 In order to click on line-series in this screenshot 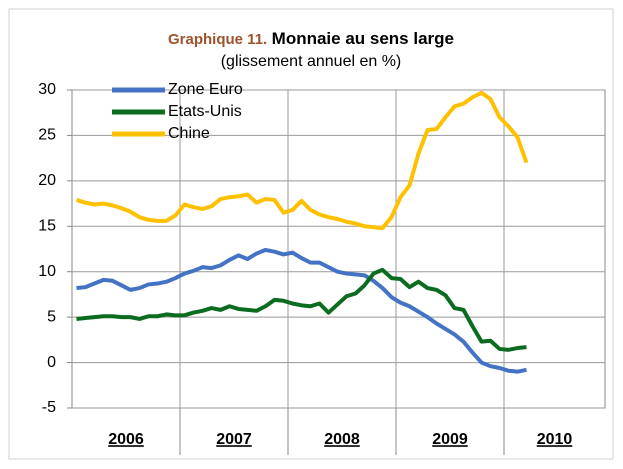, I will do `click(301, 309)`.